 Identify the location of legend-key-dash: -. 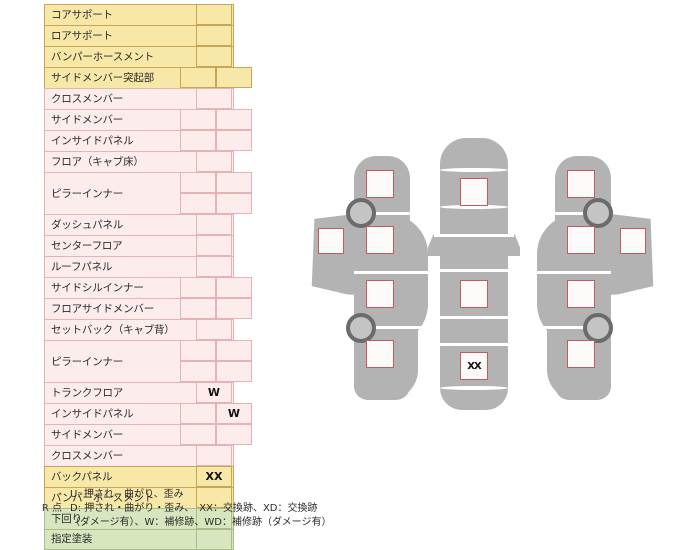
(60, 494).